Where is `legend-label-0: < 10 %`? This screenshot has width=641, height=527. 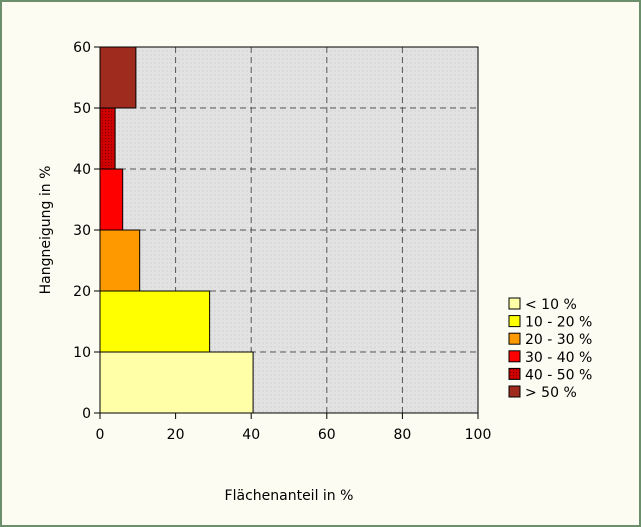 legend-label-0: < 10 % is located at coordinates (551, 305).